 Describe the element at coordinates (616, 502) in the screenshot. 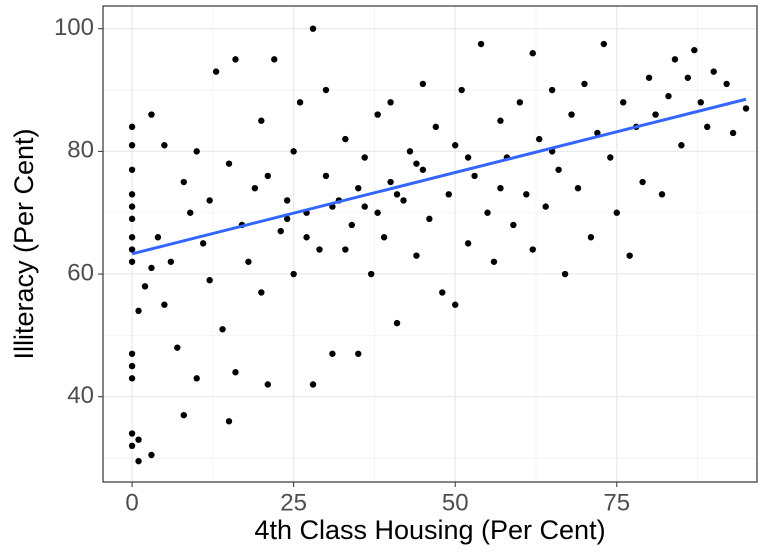

I see `x-tick-label: 75` at that location.